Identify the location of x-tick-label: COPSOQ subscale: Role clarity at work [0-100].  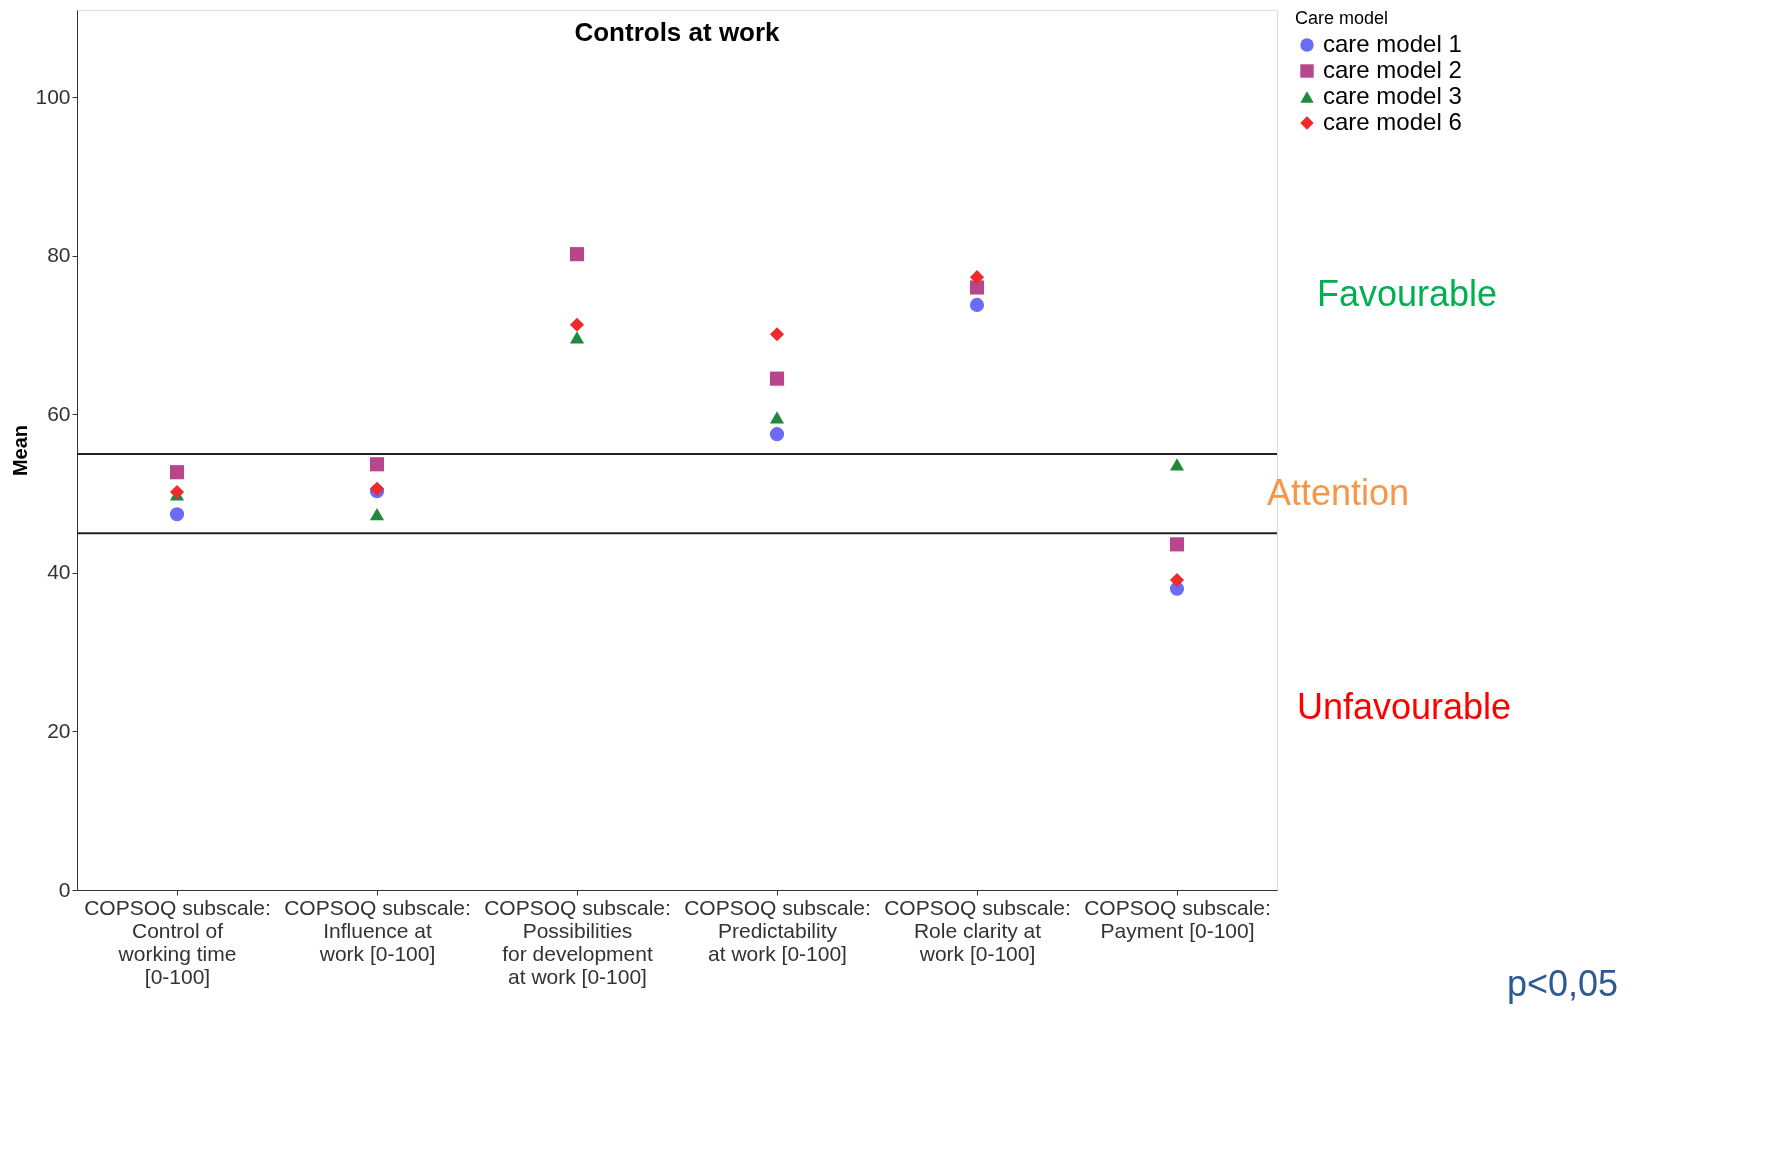
(977, 930).